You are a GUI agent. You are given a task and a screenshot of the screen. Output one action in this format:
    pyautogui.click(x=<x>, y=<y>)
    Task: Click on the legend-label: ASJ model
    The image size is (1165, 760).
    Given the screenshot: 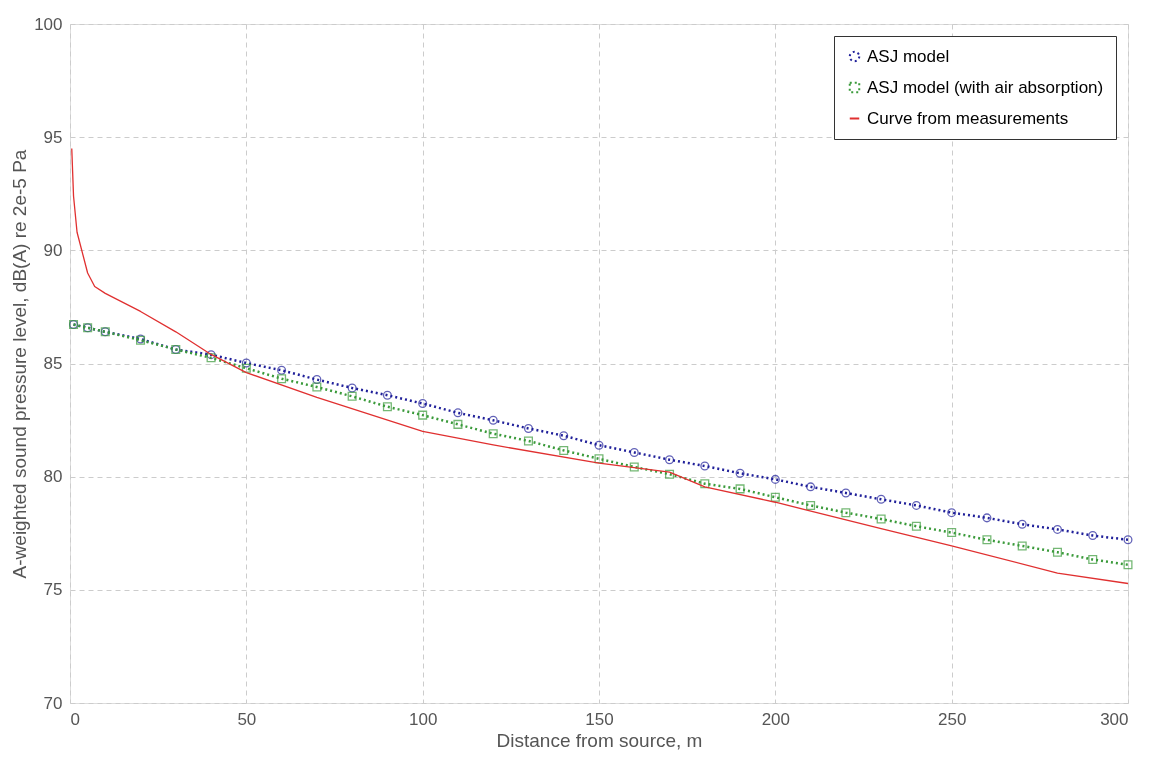 What is the action you would take?
    pyautogui.click(x=908, y=56)
    